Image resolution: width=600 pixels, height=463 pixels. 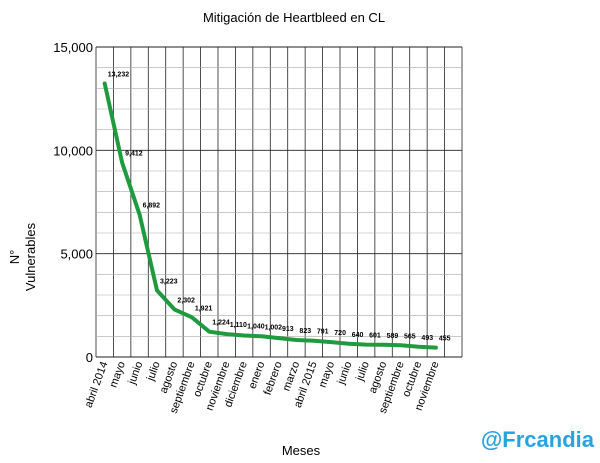 What do you see at coordinates (204, 308) in the screenshot?
I see `data-label: 1,921` at bounding box center [204, 308].